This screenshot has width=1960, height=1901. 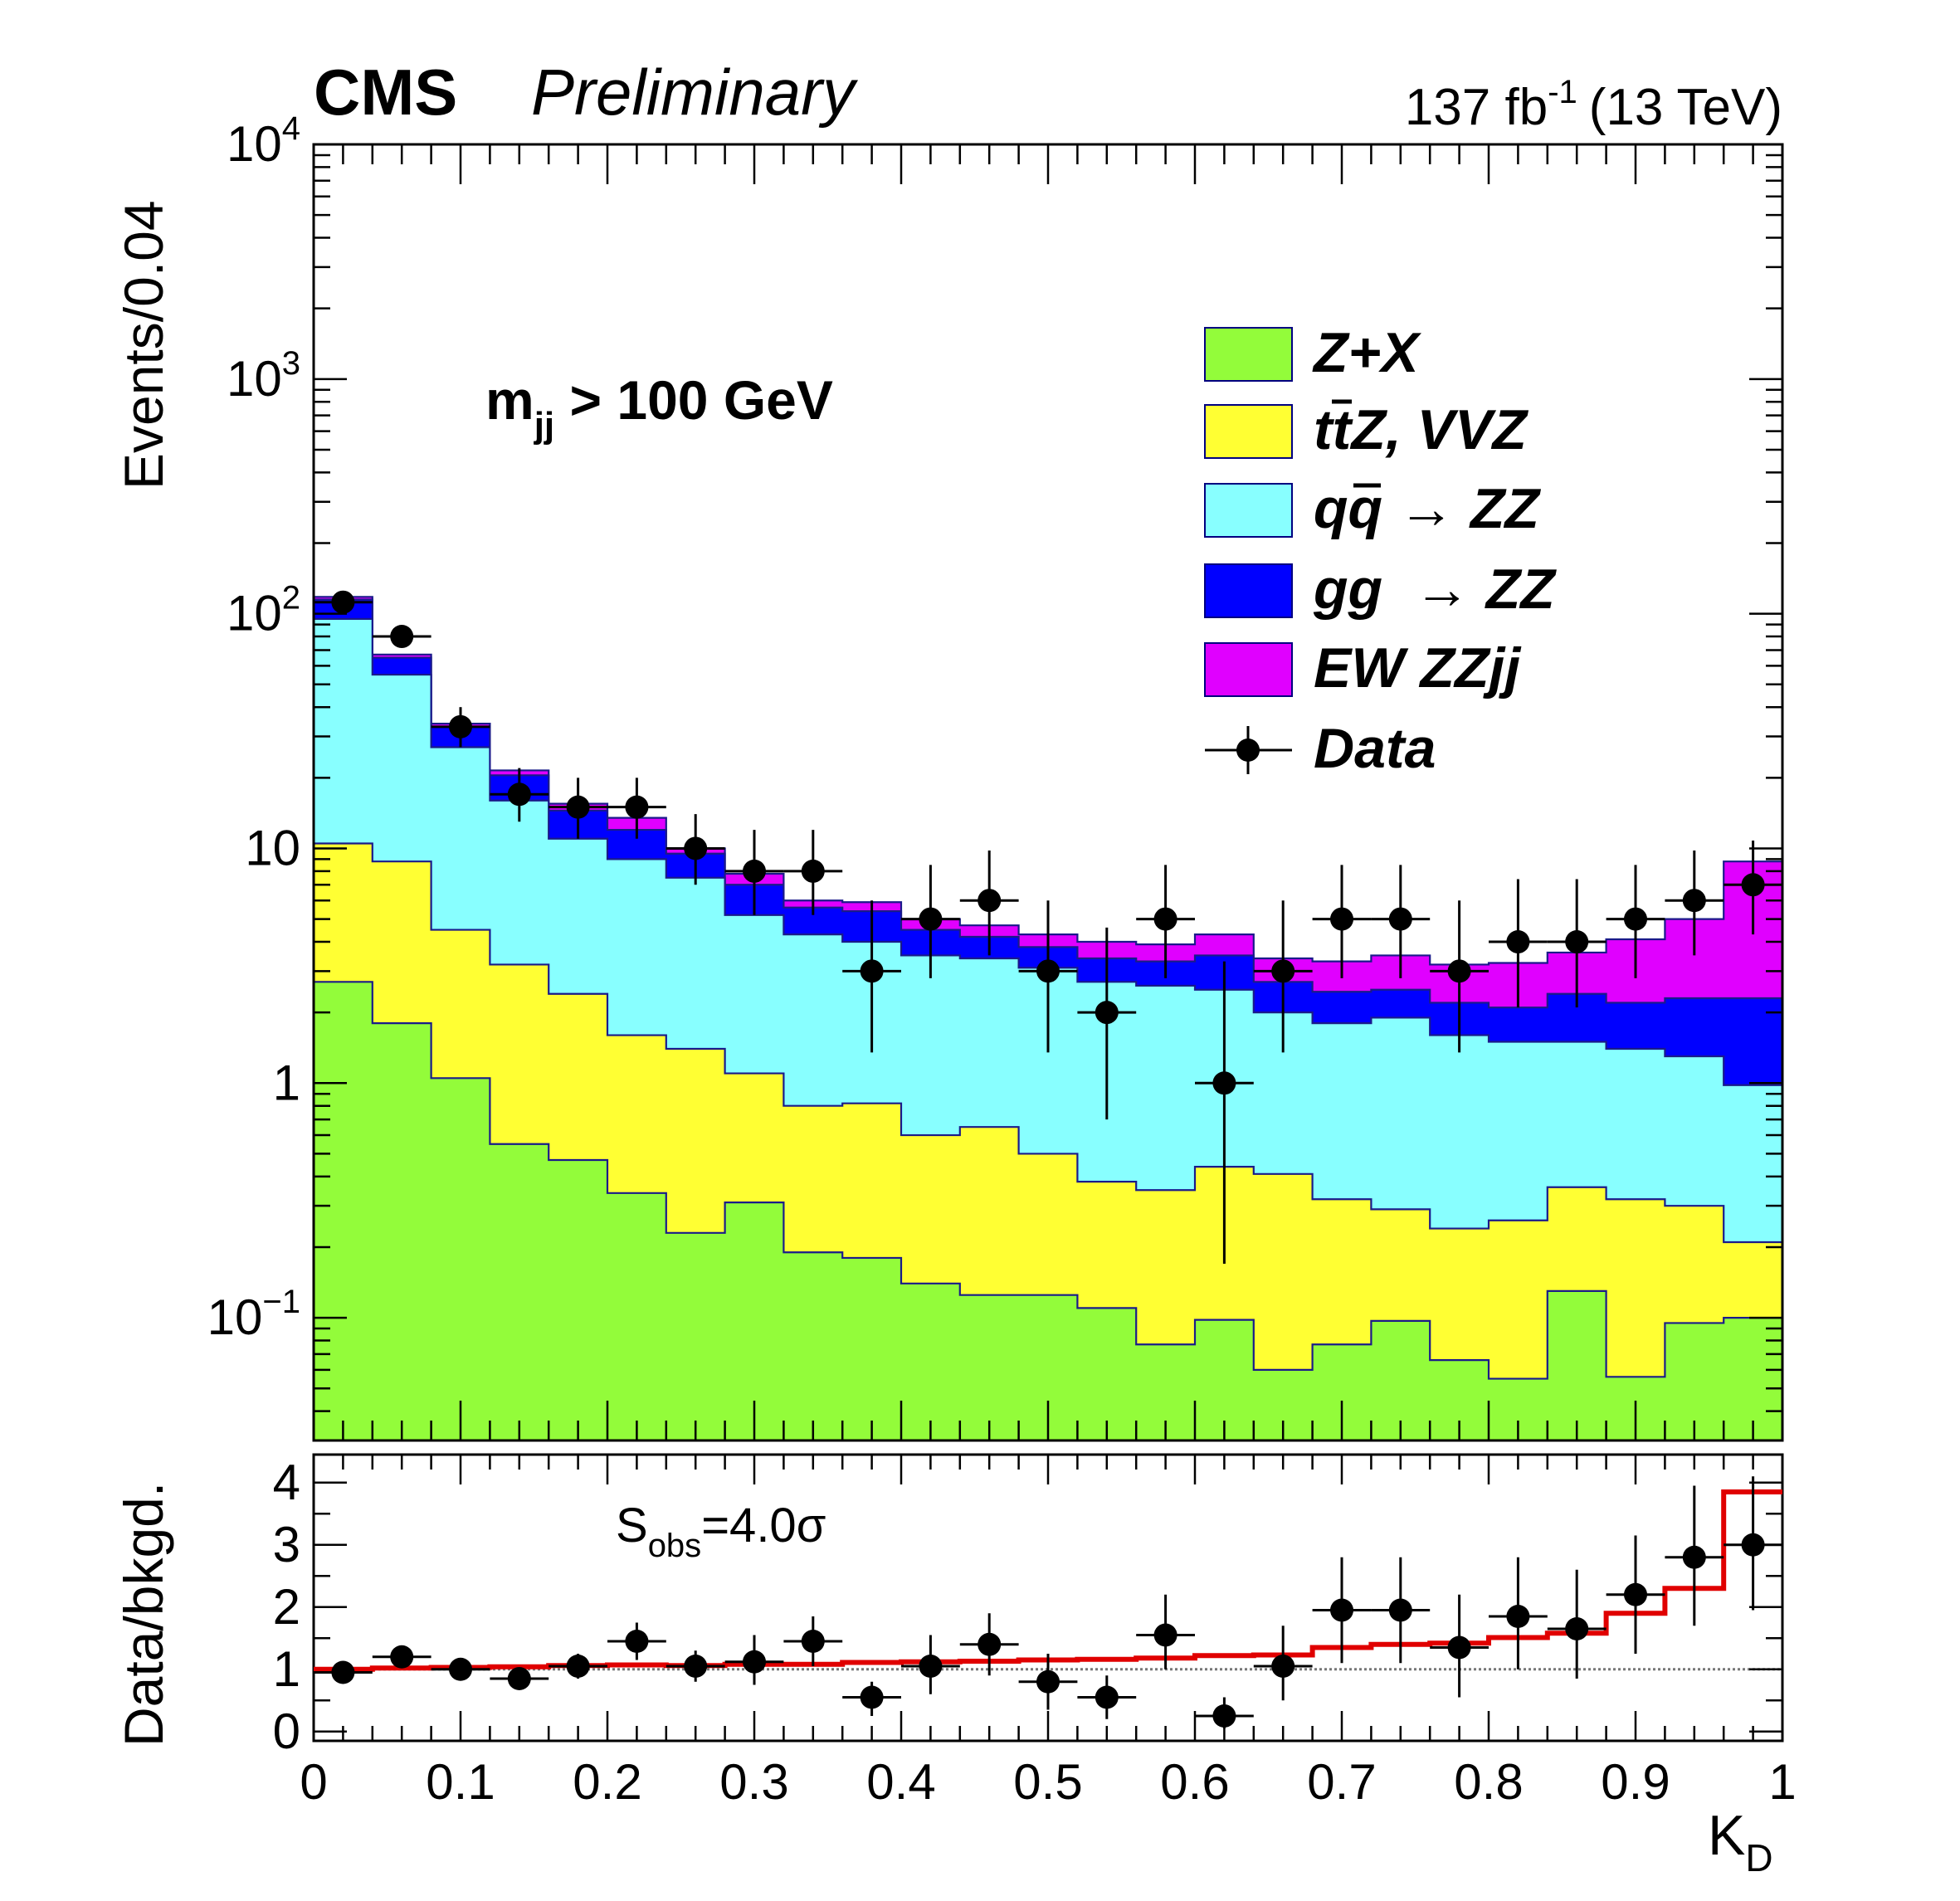 What do you see at coordinates (1418, 667) in the screenshot?
I see `legend-label-ewzzjj: EW ZZjj` at bounding box center [1418, 667].